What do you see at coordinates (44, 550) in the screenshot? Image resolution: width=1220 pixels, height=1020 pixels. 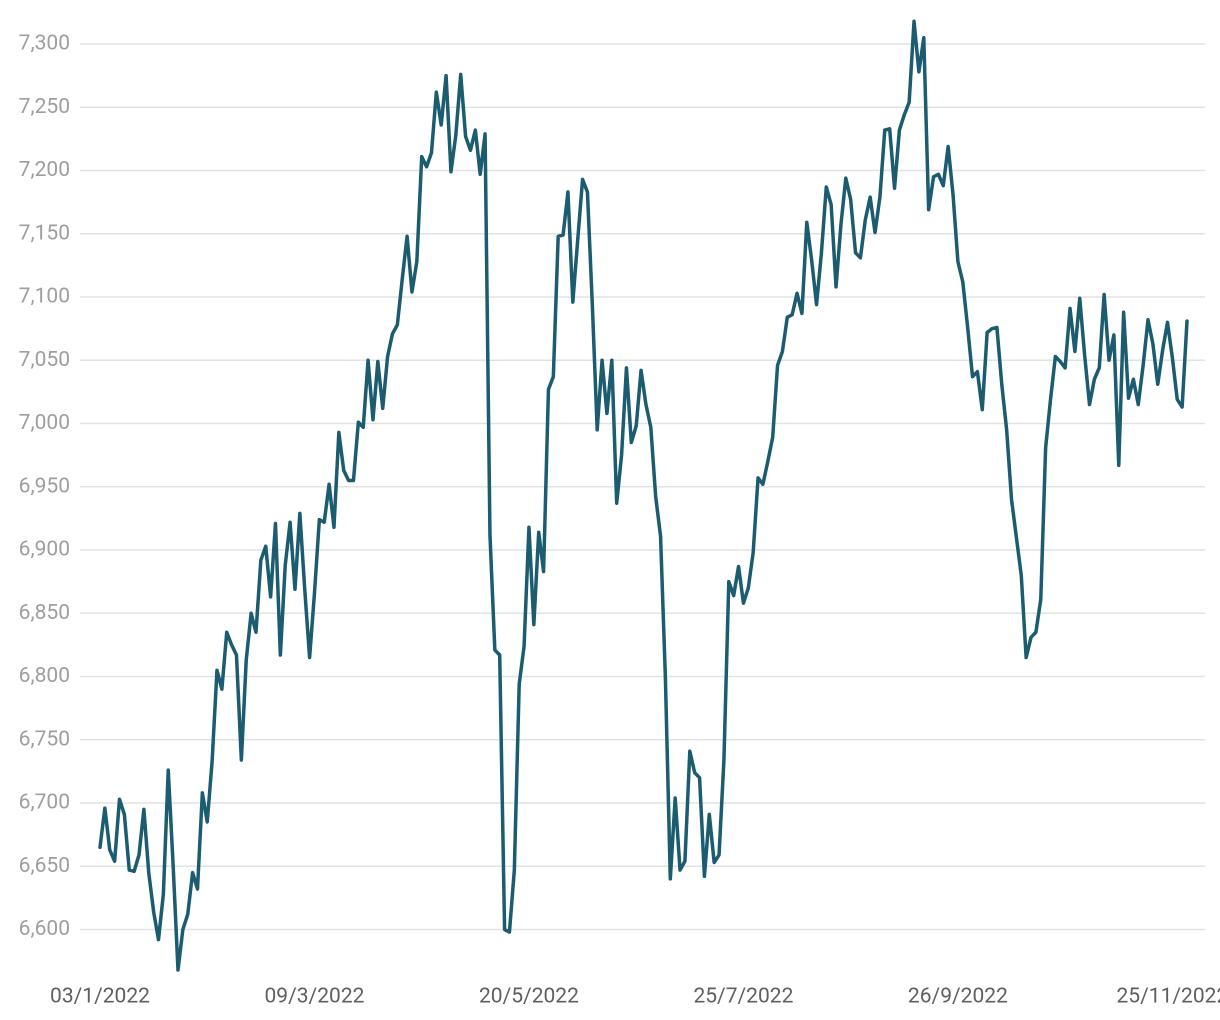 I see `y-tick-label: 6,900` at bounding box center [44, 550].